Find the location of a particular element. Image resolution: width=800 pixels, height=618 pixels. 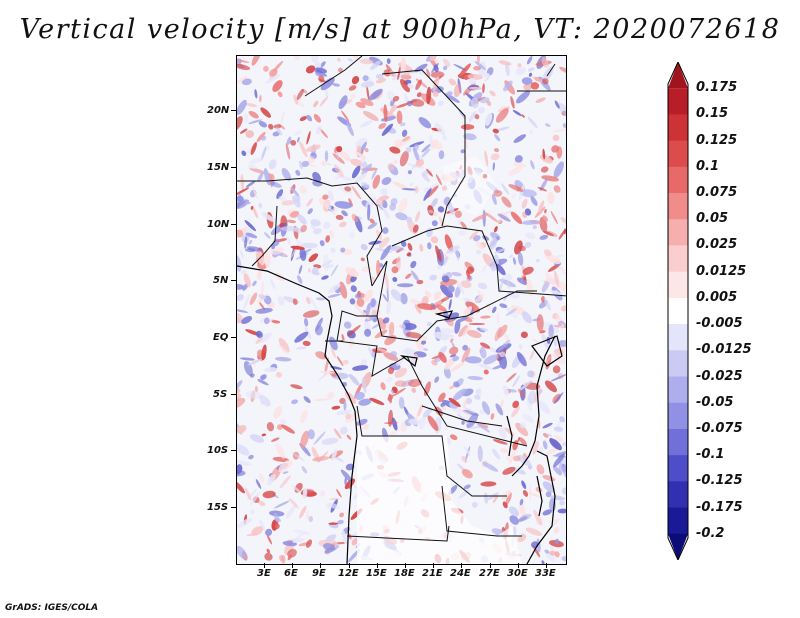

colorbar is located at coordinates (678, 311).